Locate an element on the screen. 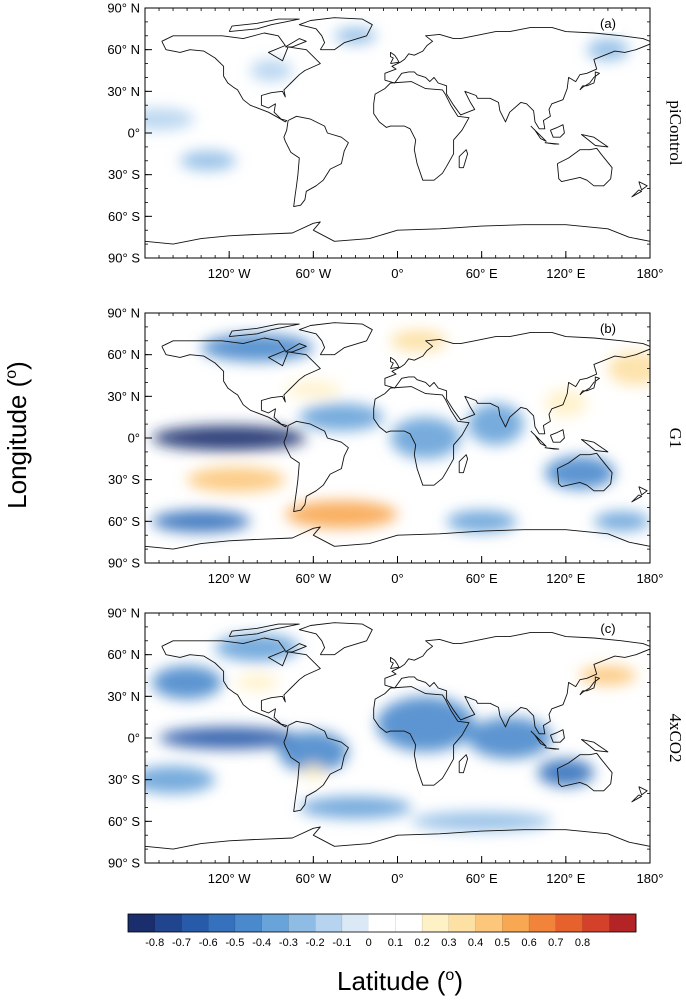 The image size is (686, 1005). colorbar-label: 0.4 is located at coordinates (475, 943).